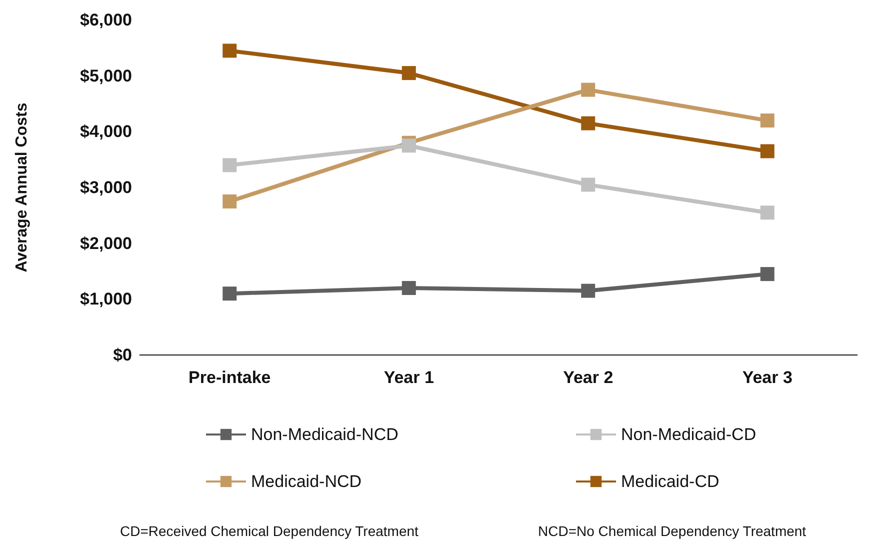 Image resolution: width=887 pixels, height=540 pixels. Describe the element at coordinates (106, 187) in the screenshot. I see `y-tick-label: $3,000` at that location.